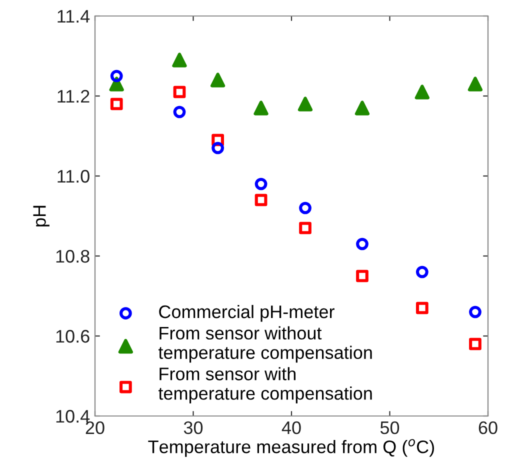 This screenshot has height=470, width=506. Describe the element at coordinates (291, 427) in the screenshot. I see `x-tick-label: 40` at that location.